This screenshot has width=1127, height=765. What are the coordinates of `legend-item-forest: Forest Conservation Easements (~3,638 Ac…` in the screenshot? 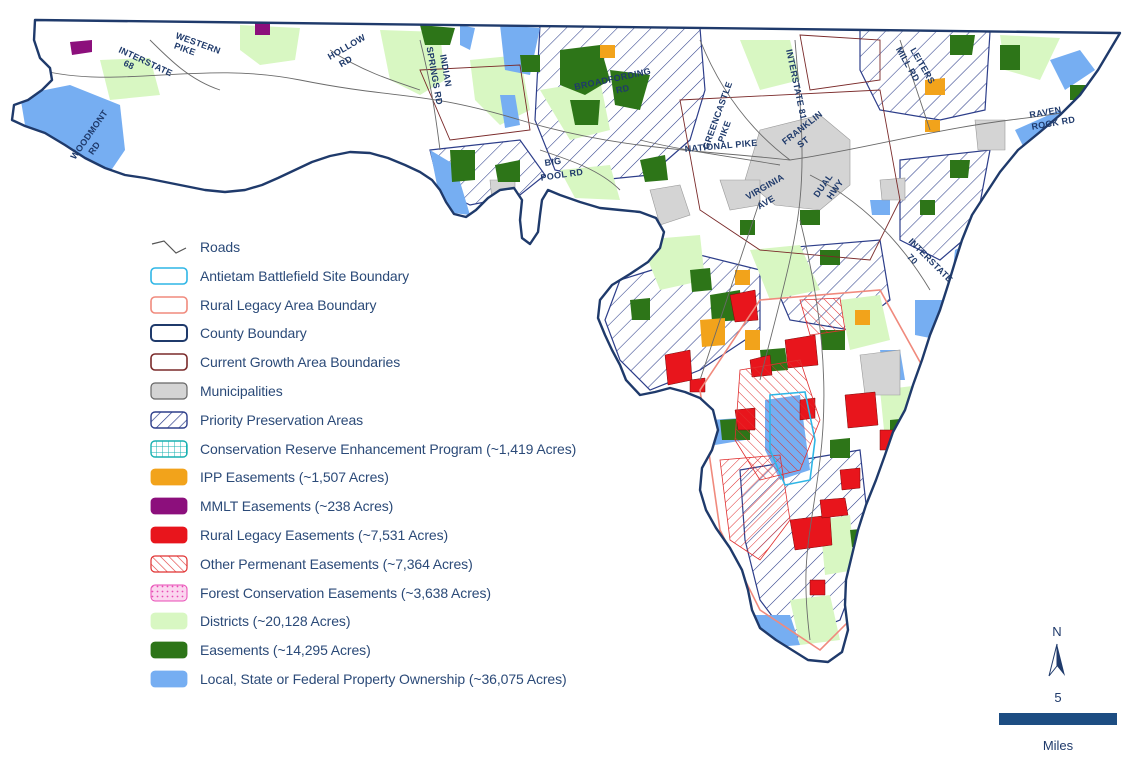 It's located at (320, 593).